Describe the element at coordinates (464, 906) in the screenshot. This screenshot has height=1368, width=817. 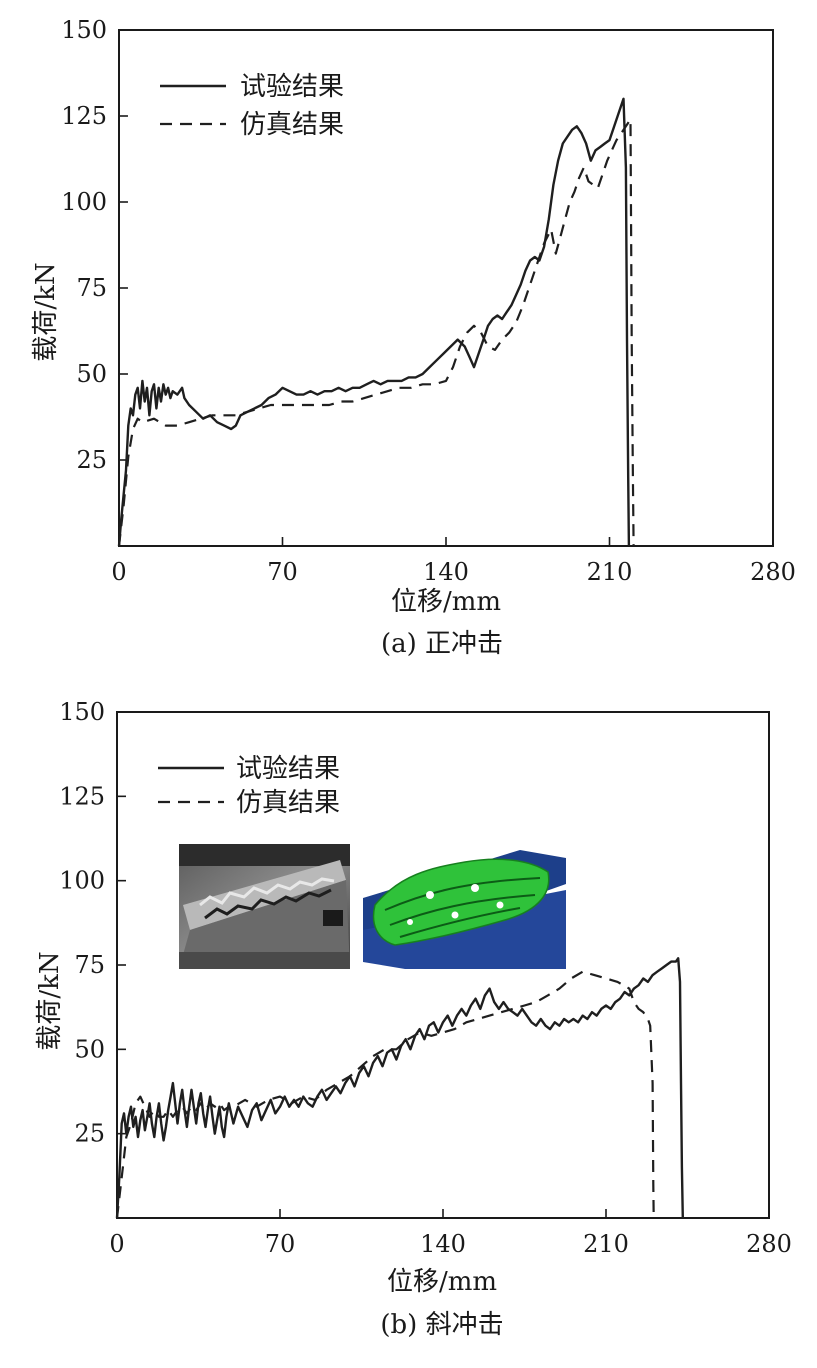
I see `inset-sim-image` at that location.